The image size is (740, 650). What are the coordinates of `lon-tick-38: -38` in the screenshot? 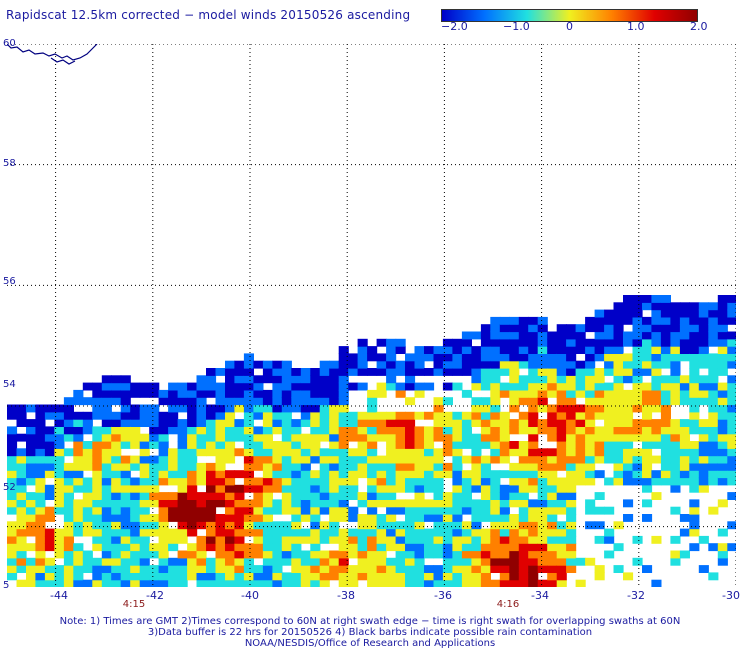 It's located at (346, 595).